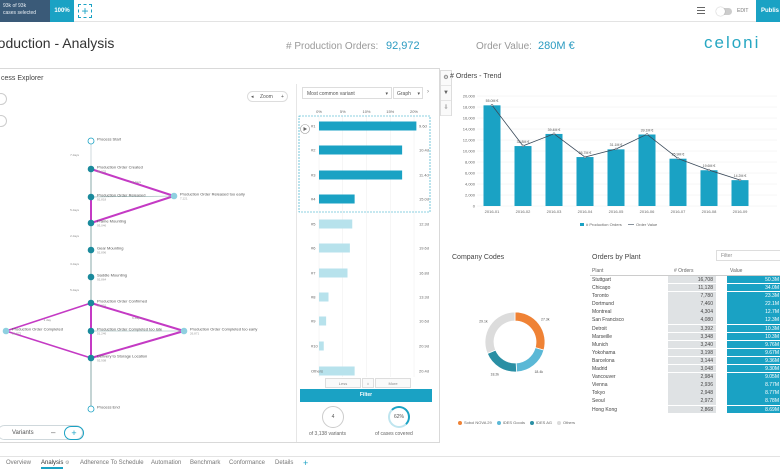 This screenshot has width=780, height=470. I want to click on table-row: Vienna 2,936 8.77M, so click(685, 385).